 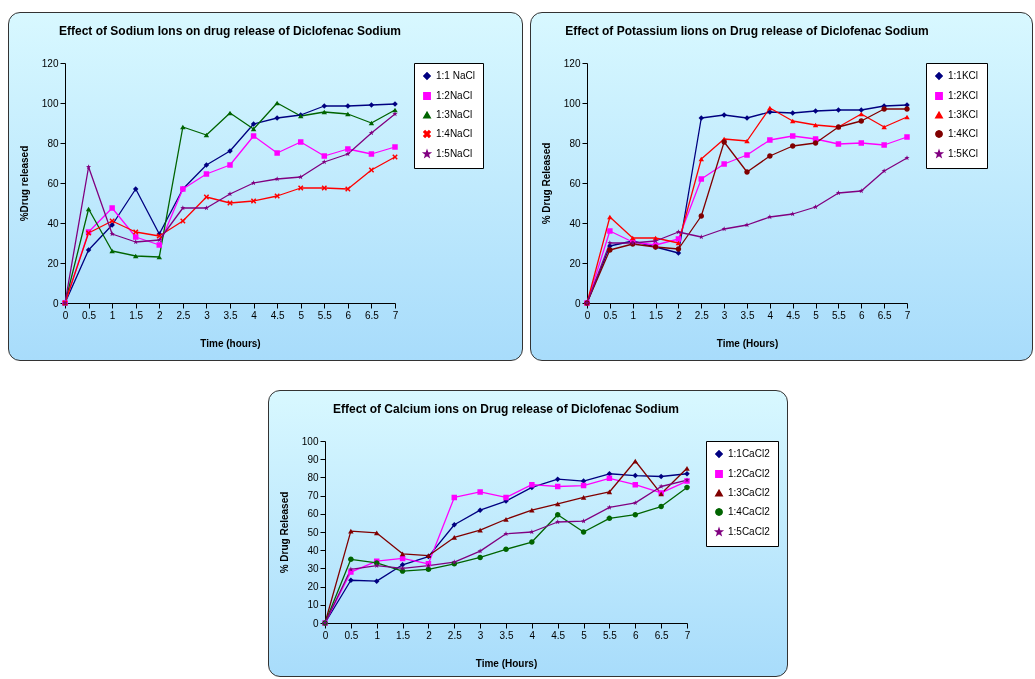 What do you see at coordinates (24, 183) in the screenshot?
I see `y-axis-title: %Drug released` at bounding box center [24, 183].